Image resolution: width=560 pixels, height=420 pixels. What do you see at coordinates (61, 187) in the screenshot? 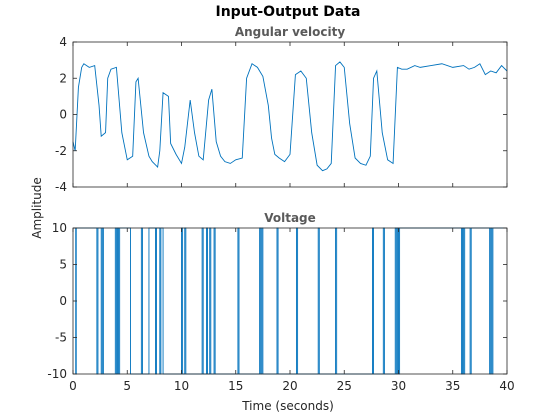
I see `y-tick-label: -4` at bounding box center [61, 187].